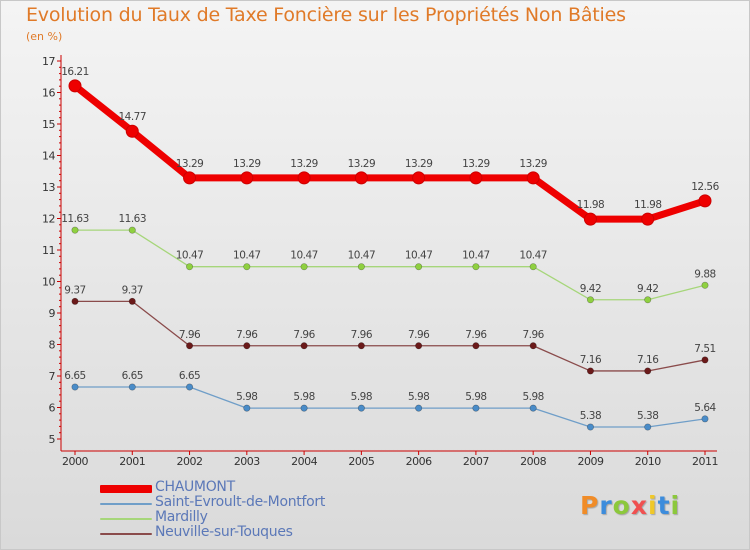  What do you see at coordinates (224, 532) in the screenshot?
I see `legend-label: Neuville-sur-Touques` at bounding box center [224, 532].